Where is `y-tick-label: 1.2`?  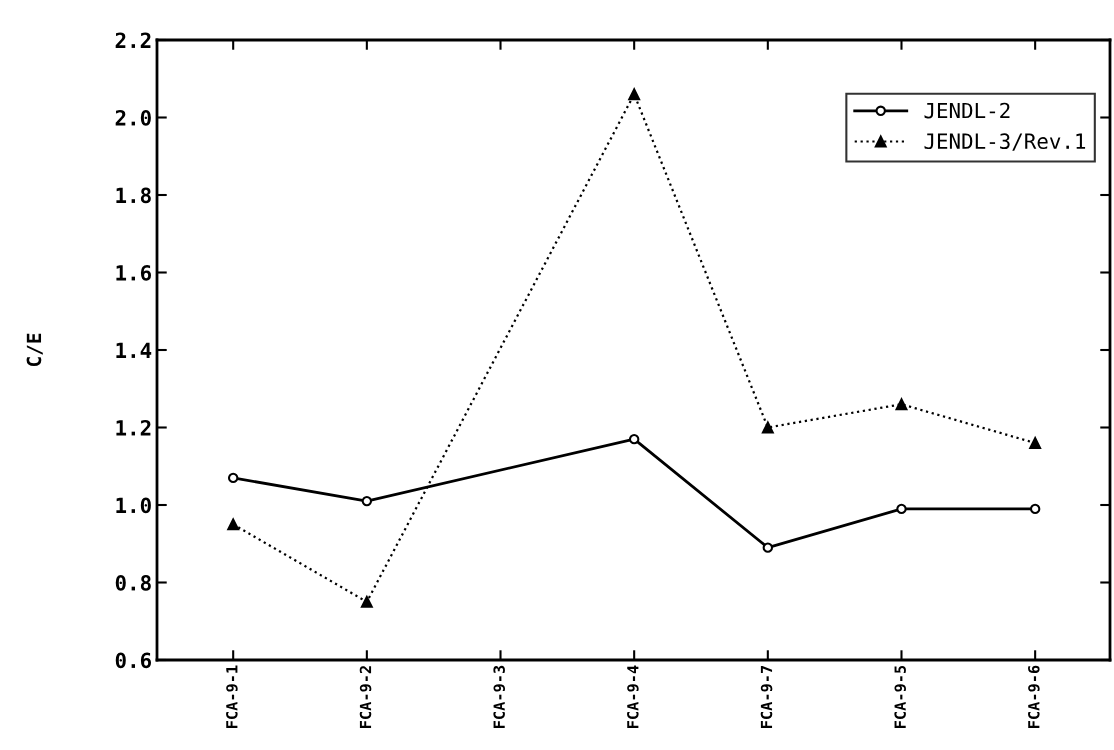 y-tick-label: 1.2 is located at coordinates (133, 427).